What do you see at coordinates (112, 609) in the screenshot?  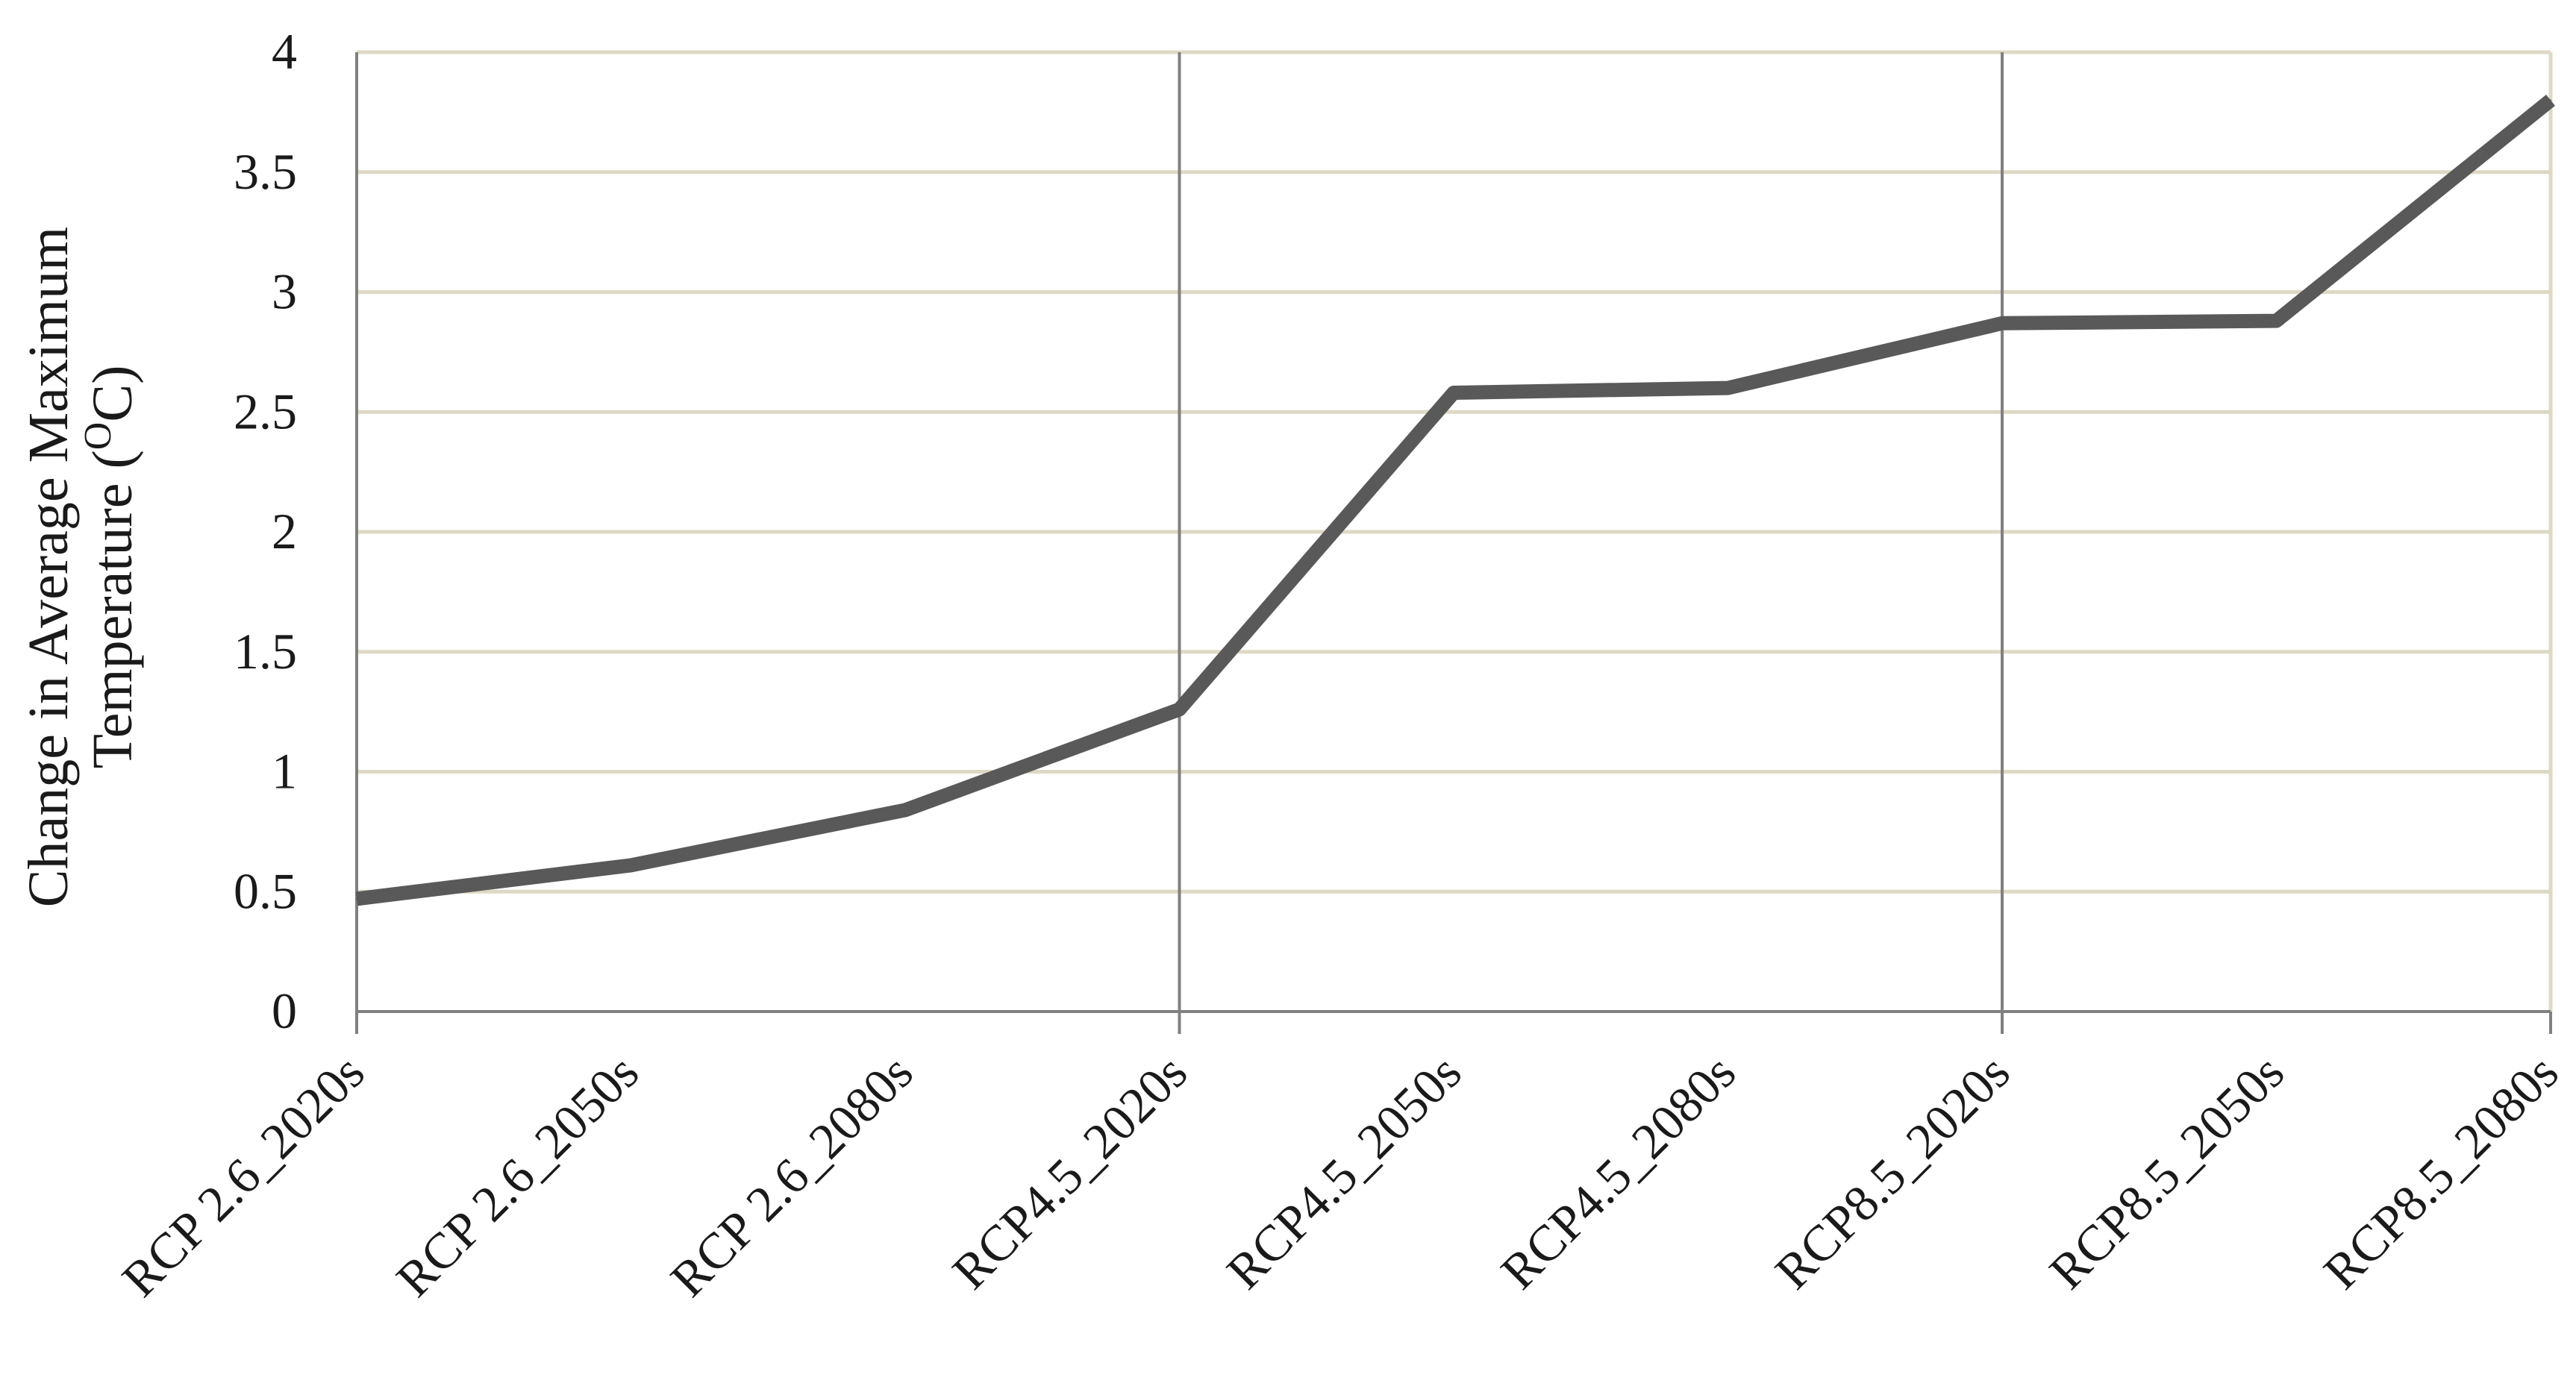 I see `y-axis-title-prefix: Temperature (` at bounding box center [112, 609].